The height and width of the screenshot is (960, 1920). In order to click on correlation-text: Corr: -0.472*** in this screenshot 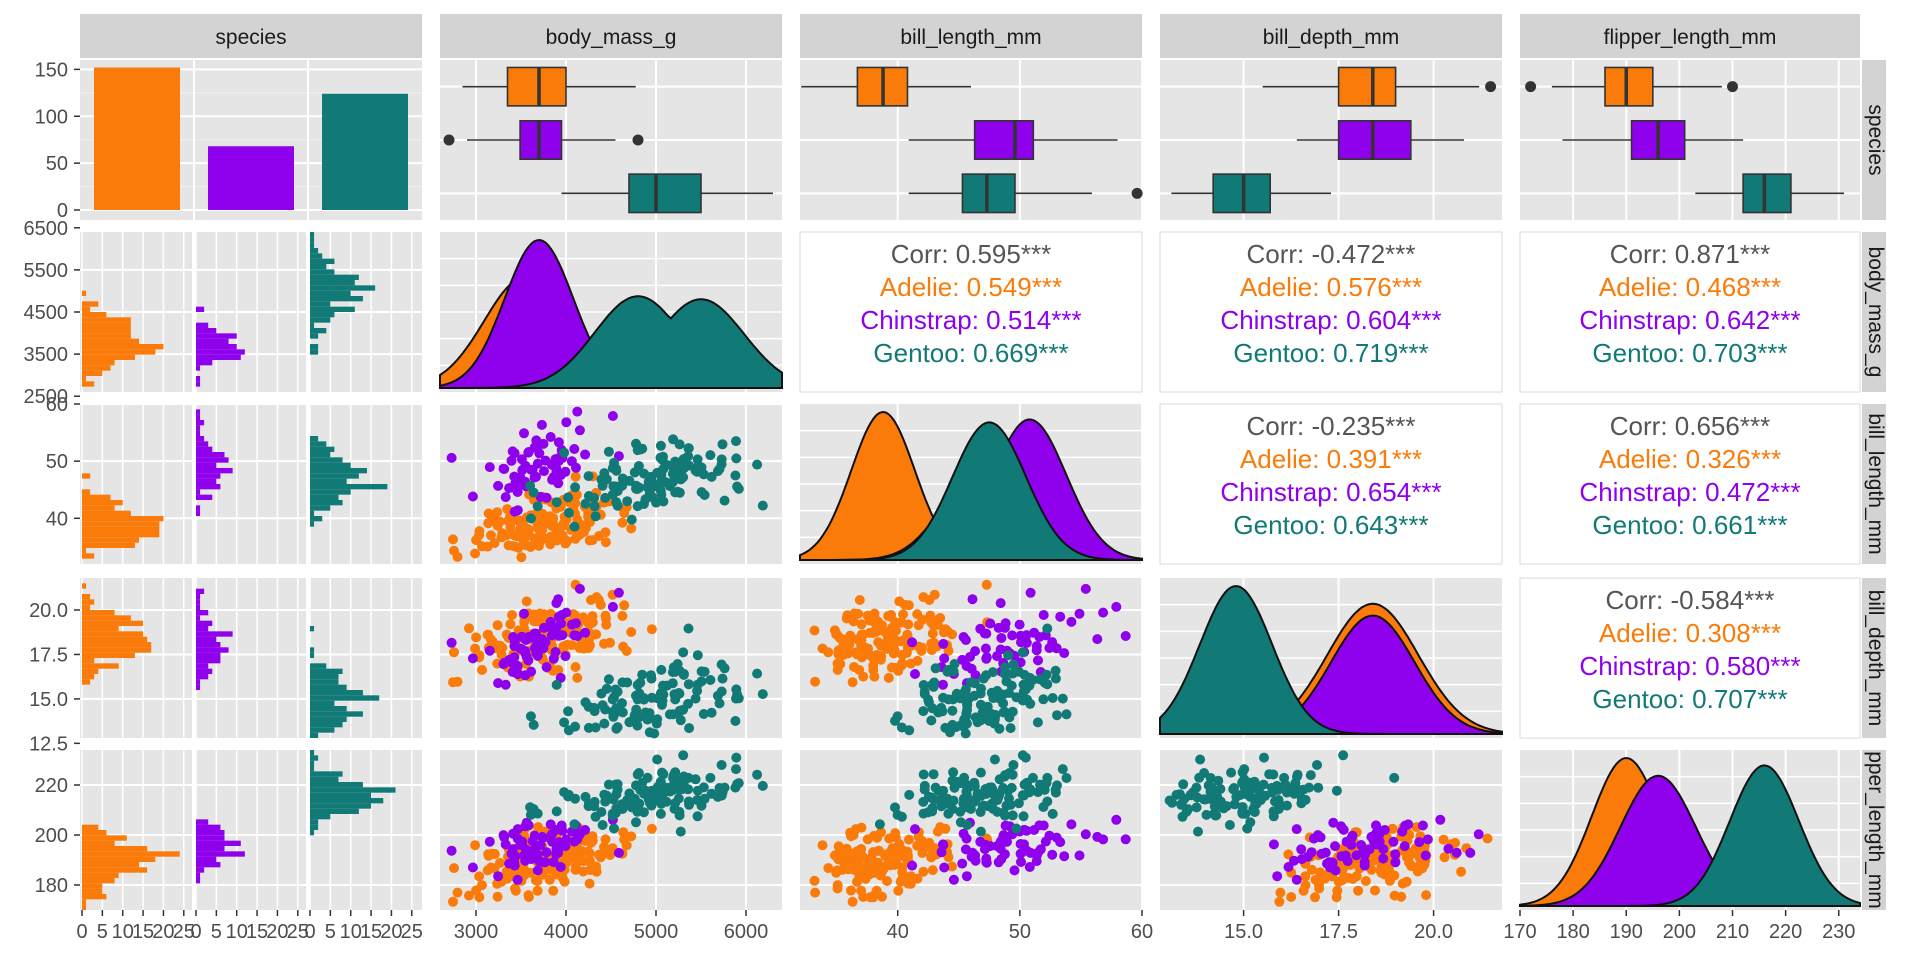, I will do `click(1330, 254)`.